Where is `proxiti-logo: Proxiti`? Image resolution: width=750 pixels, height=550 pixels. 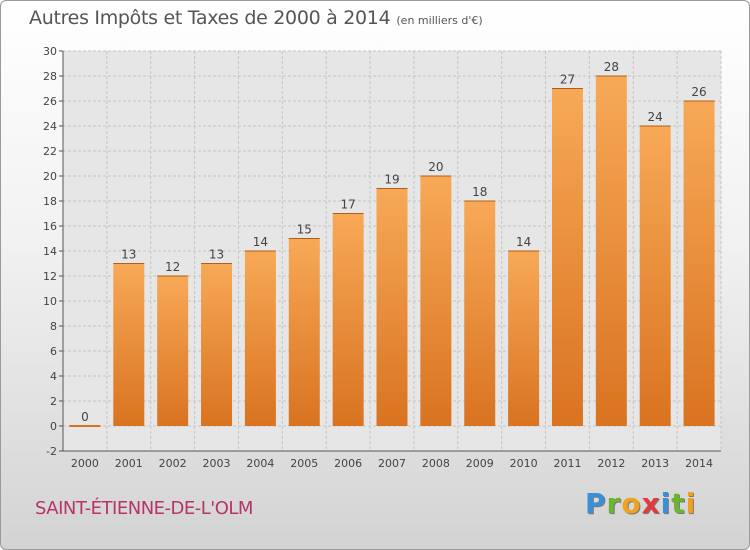 proxiti-logo: Proxiti is located at coordinates (640, 503).